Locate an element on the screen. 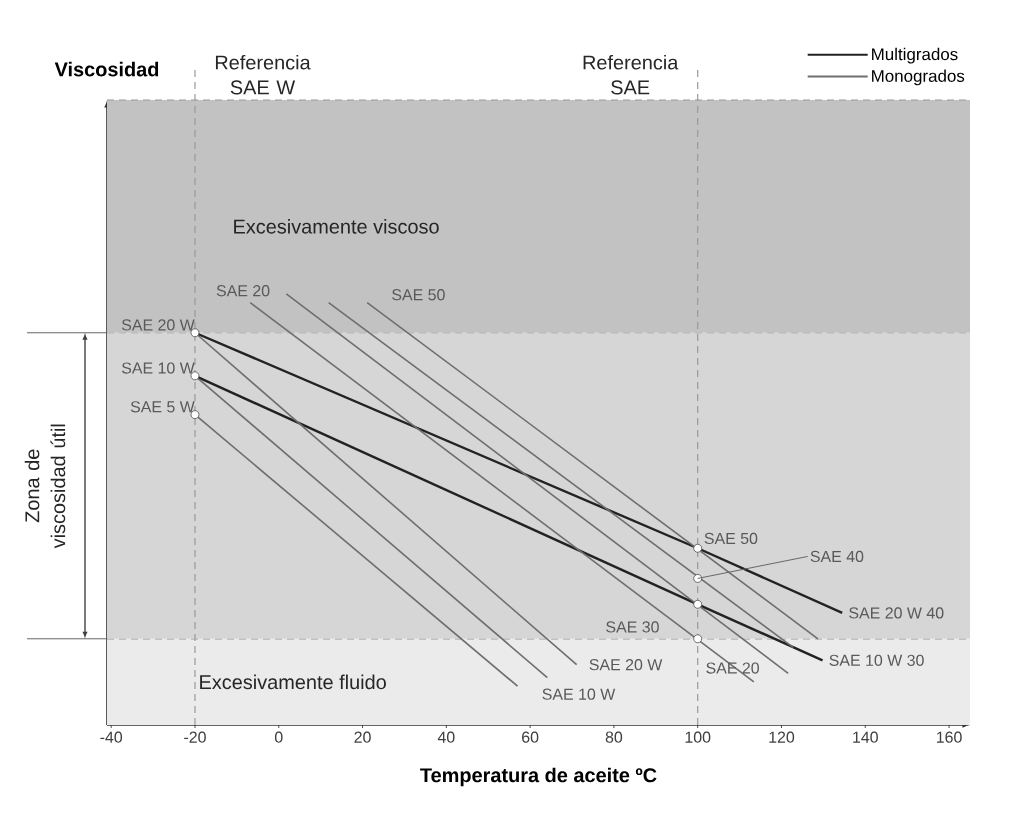  x-tick-label: 40 is located at coordinates (446, 737).